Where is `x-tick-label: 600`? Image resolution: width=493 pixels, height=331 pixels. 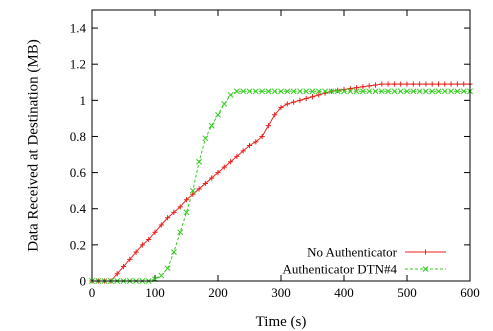 x-tick-label: 600 is located at coordinates (470, 292).